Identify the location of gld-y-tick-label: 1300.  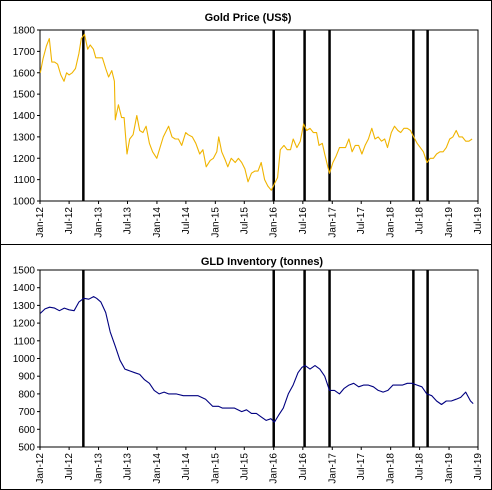
(24, 306).